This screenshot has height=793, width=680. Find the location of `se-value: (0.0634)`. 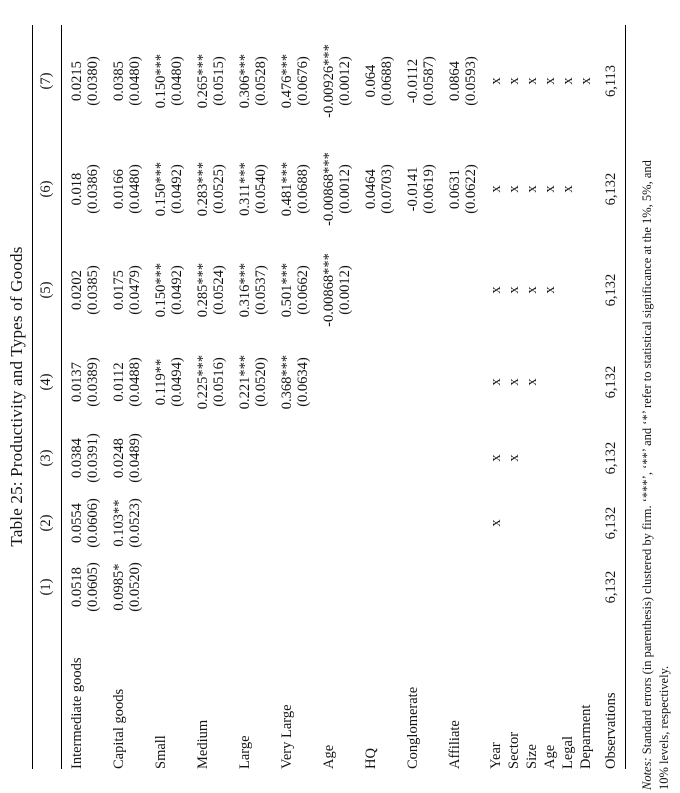

se-value: (0.0634) is located at coordinates (303, 382).